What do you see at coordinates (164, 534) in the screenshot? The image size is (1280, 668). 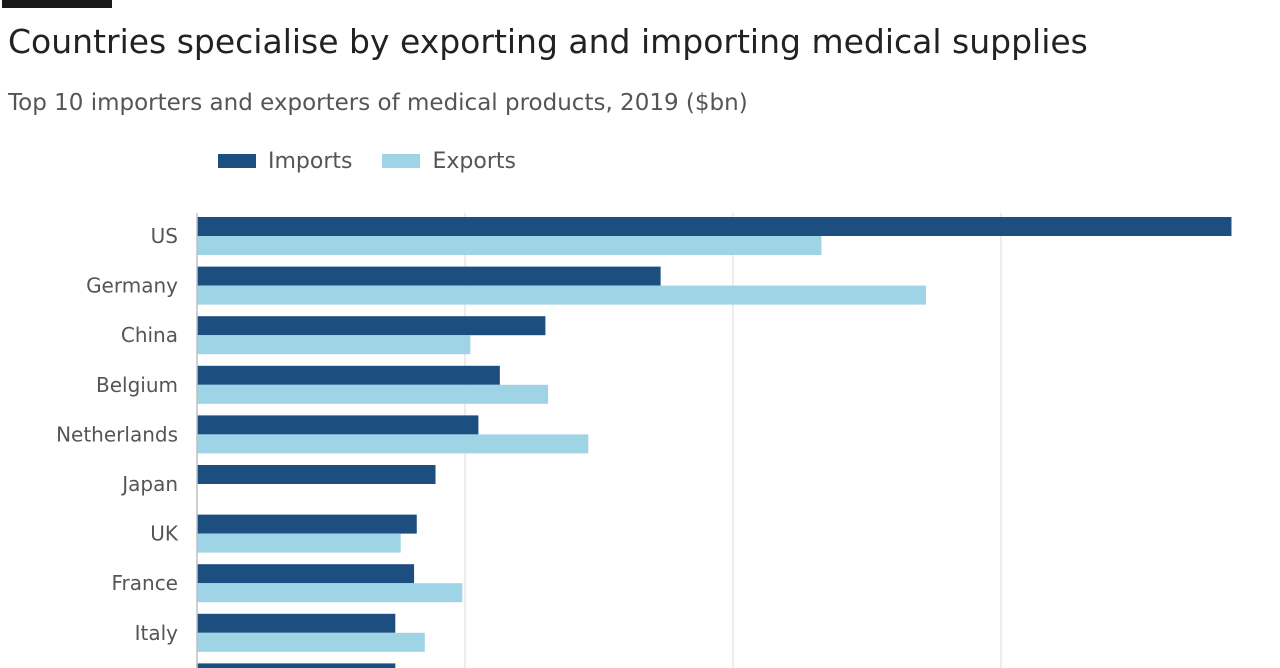 I see `category-label-uk: UK` at bounding box center [164, 534].